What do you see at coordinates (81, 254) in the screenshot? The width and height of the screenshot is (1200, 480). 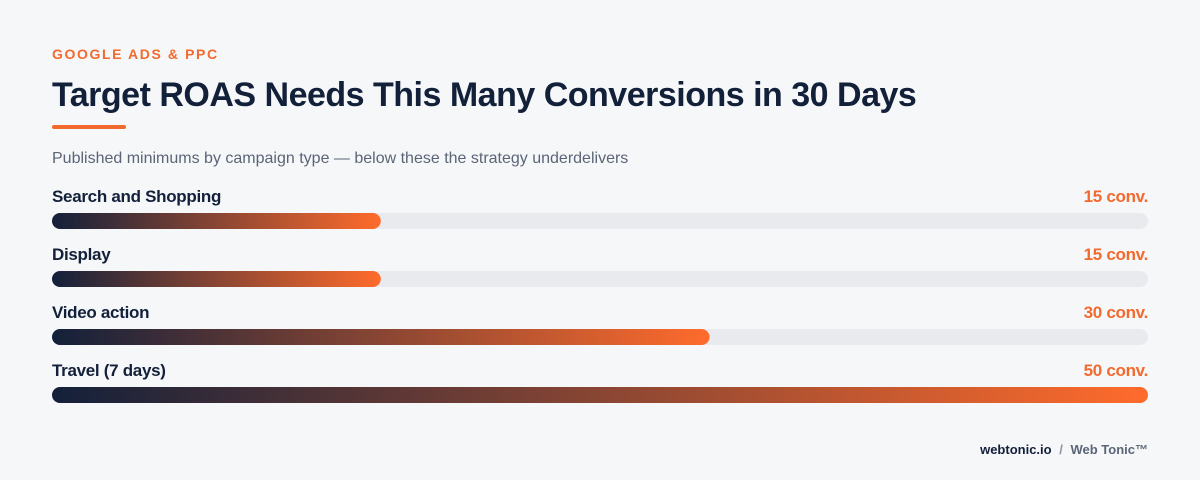 I see `category-label: Display` at bounding box center [81, 254].